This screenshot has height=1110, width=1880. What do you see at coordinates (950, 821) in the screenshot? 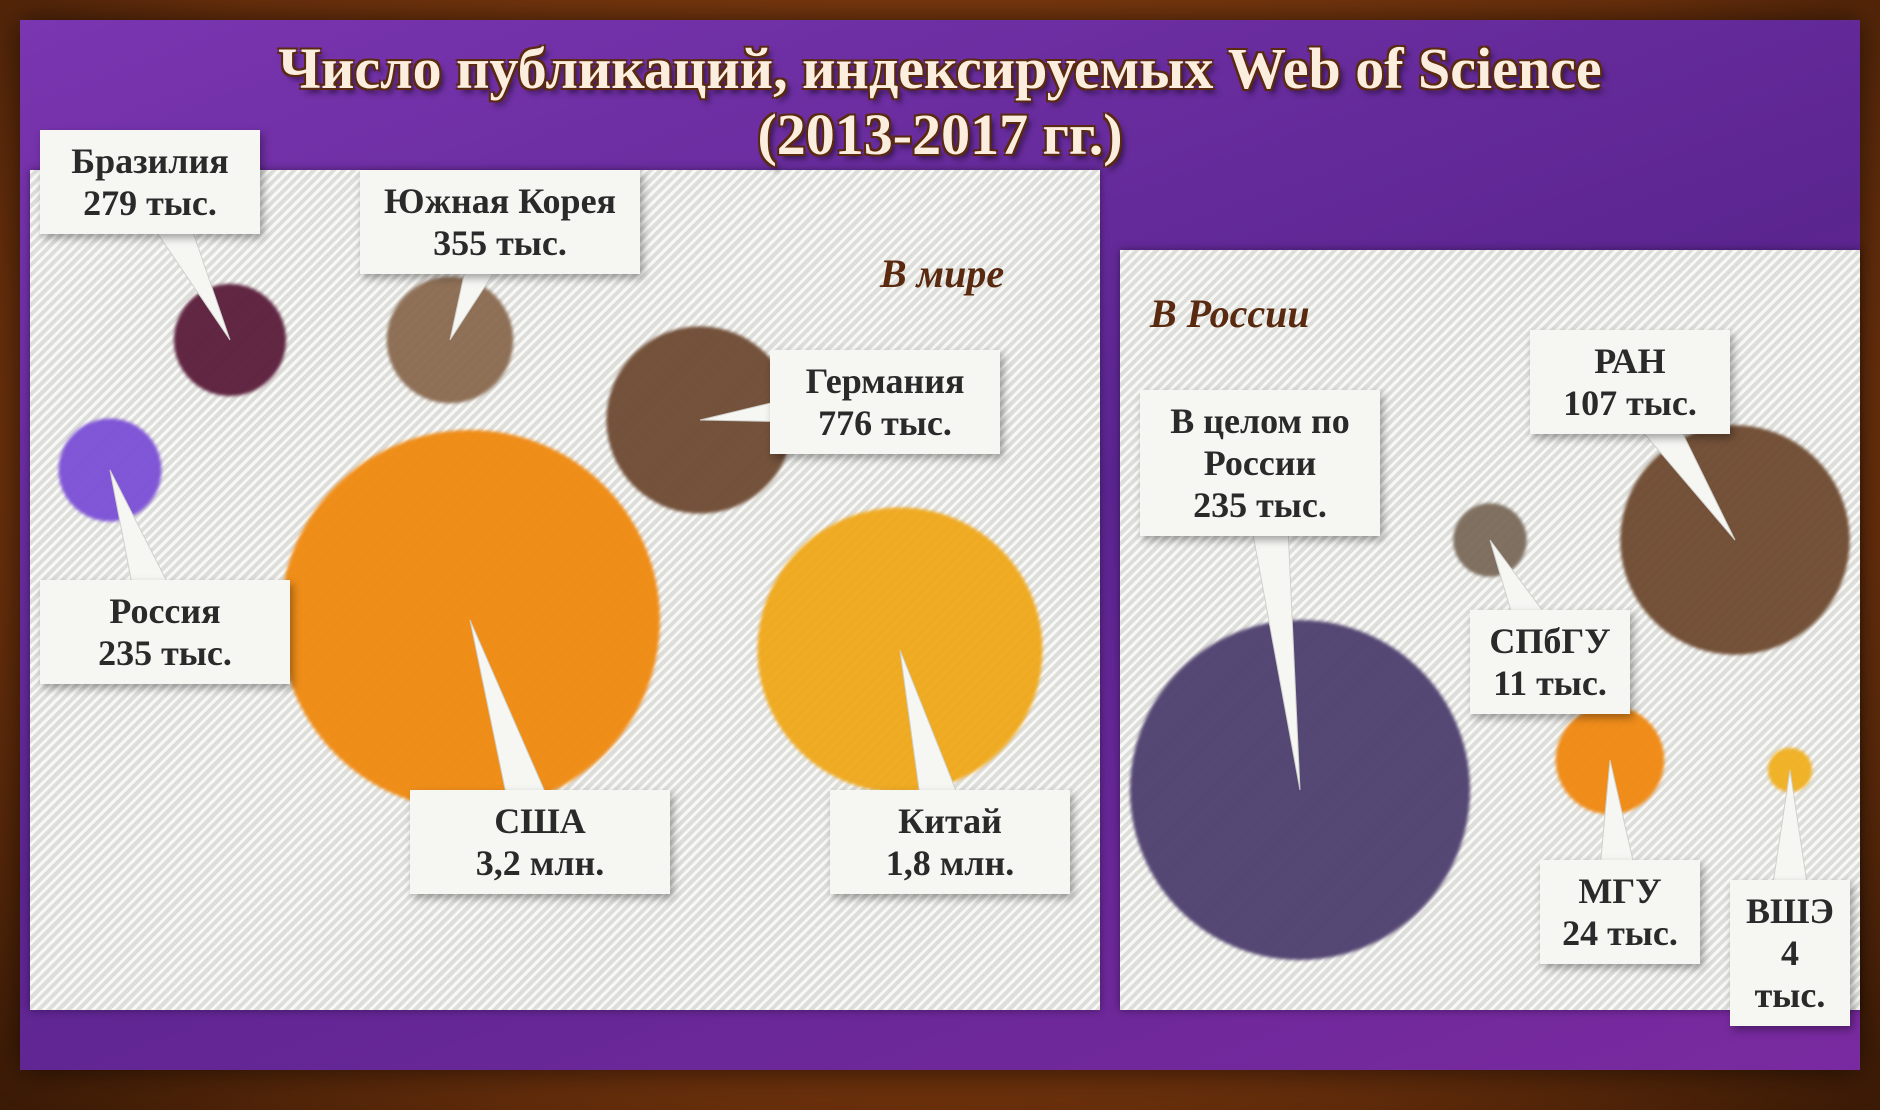
I see `callout-name: Китай` at bounding box center [950, 821].